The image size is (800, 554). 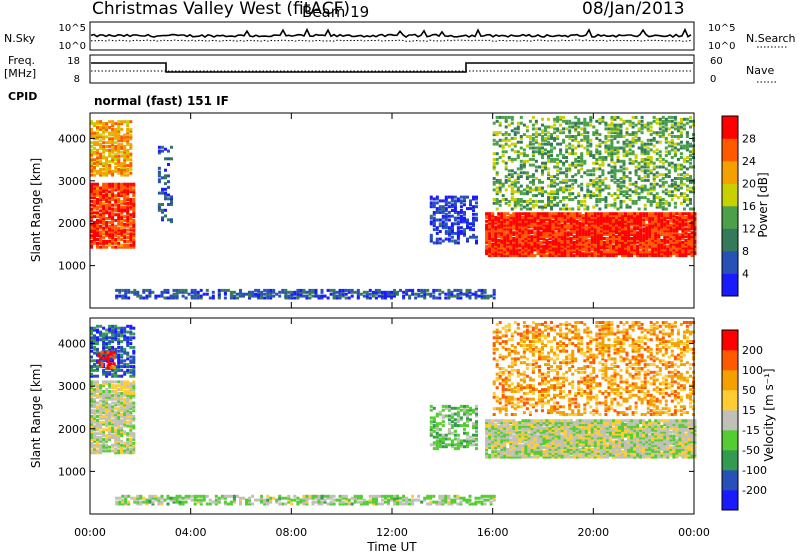 What do you see at coordinates (745, 251) in the screenshot?
I see `power-colorbar-tick-label: 8` at bounding box center [745, 251].